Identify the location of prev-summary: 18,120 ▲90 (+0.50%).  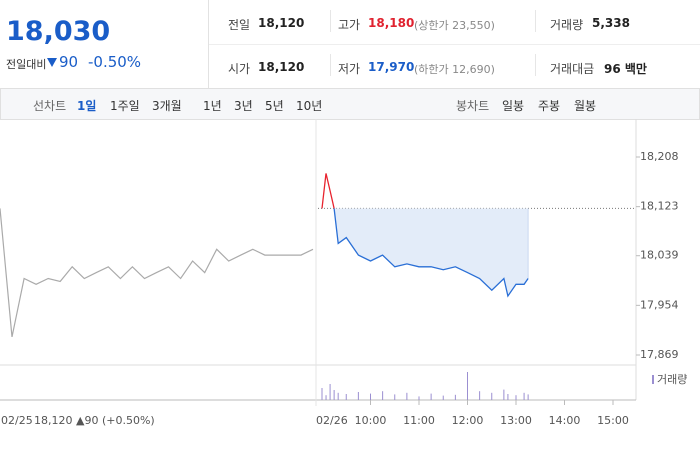
(94, 420).